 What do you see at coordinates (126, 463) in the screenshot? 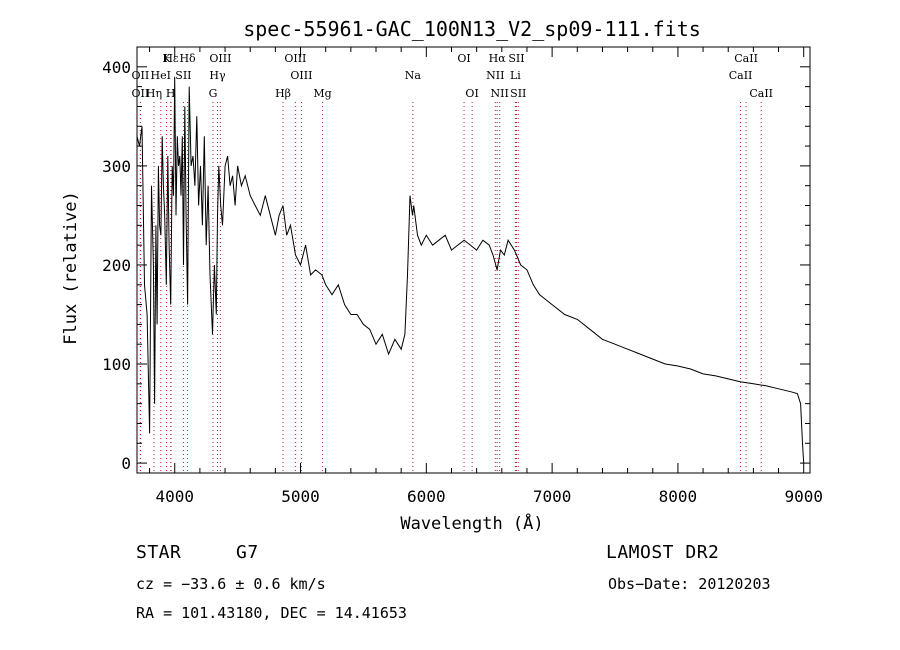
I see `y-tick-label: 0` at bounding box center [126, 463].